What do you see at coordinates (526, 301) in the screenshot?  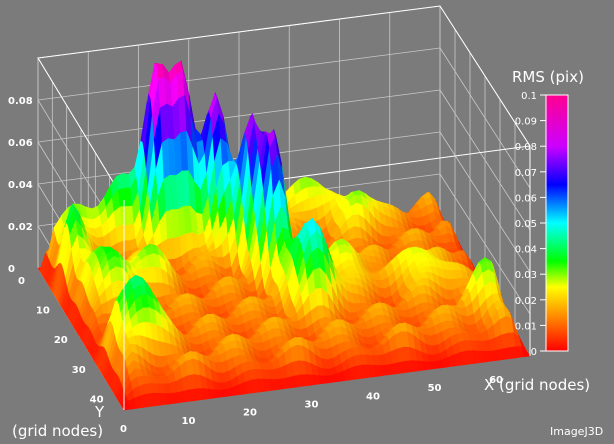 I see `colorbar-tick-label: 0.02` at bounding box center [526, 301].